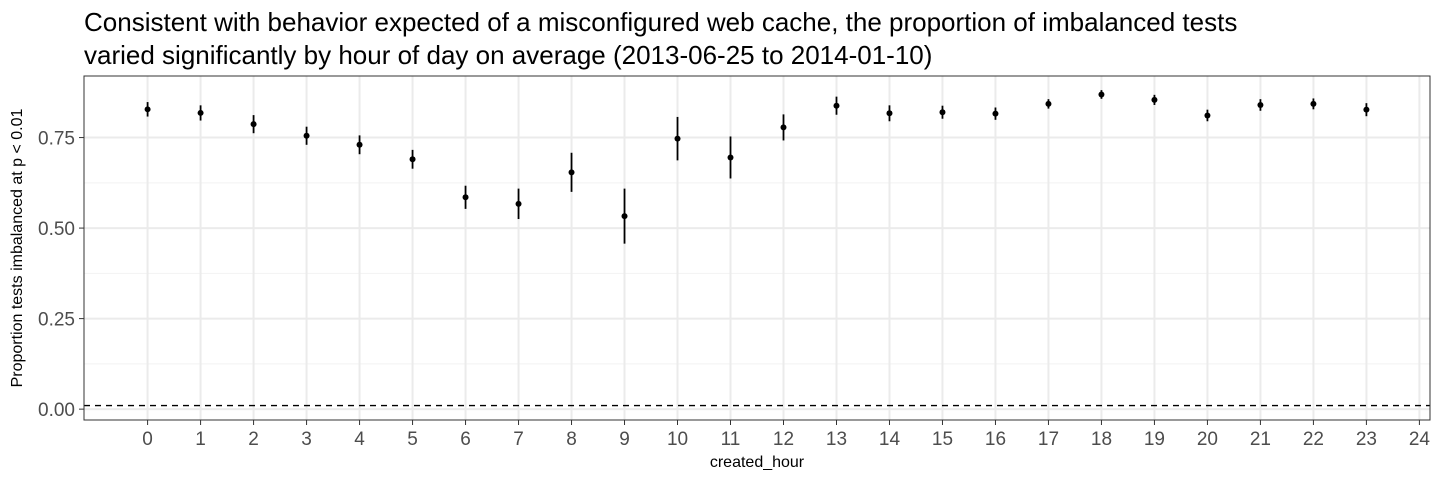 Image resolution: width=1440 pixels, height=480 pixels. Describe the element at coordinates (1313, 439) in the screenshot. I see `x-tick-label: 22` at that location.